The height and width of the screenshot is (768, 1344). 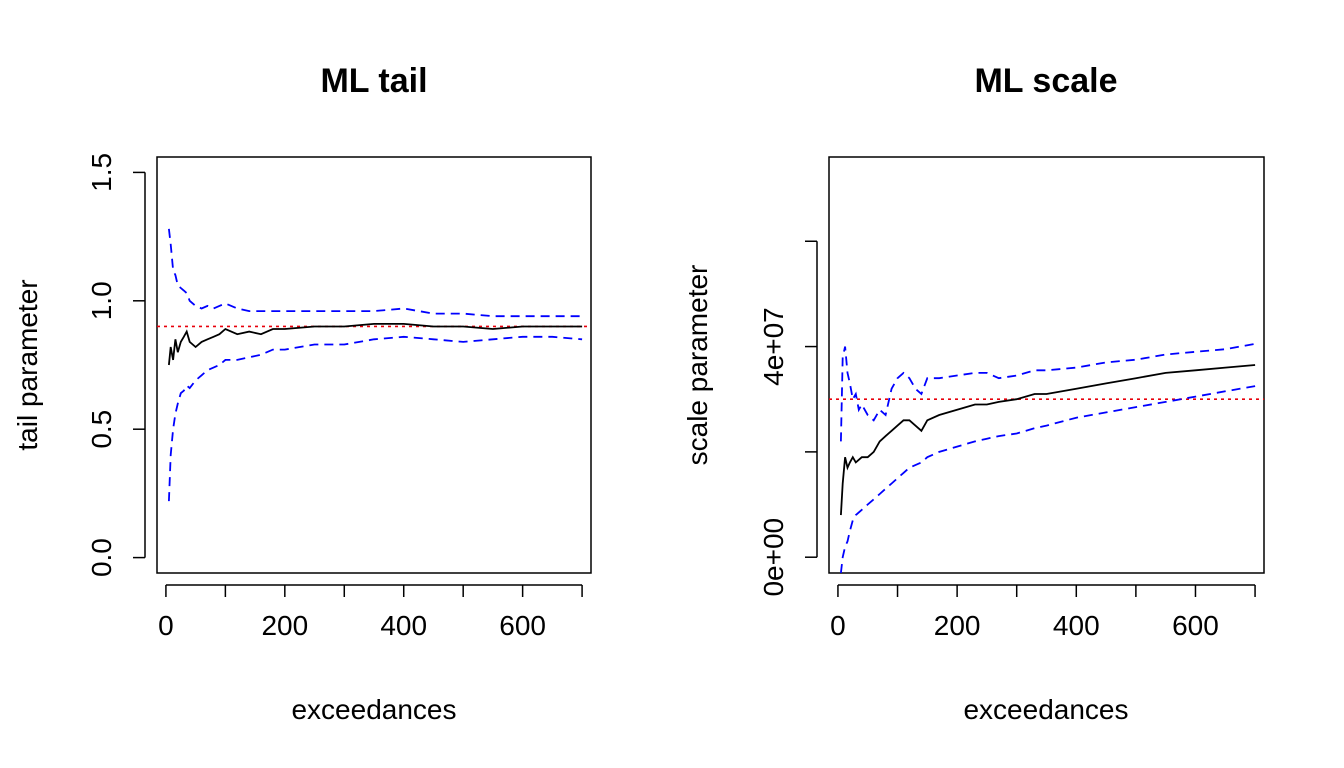 What do you see at coordinates (1045, 81) in the screenshot?
I see `chart-title: ML scale` at bounding box center [1045, 81].